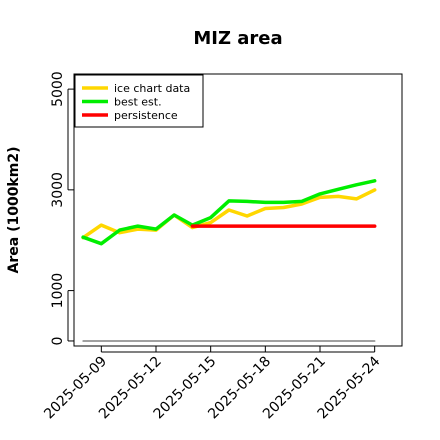  What do you see at coordinates (237, 38) in the screenshot?
I see `chart-title: MIZ area` at bounding box center [237, 38].